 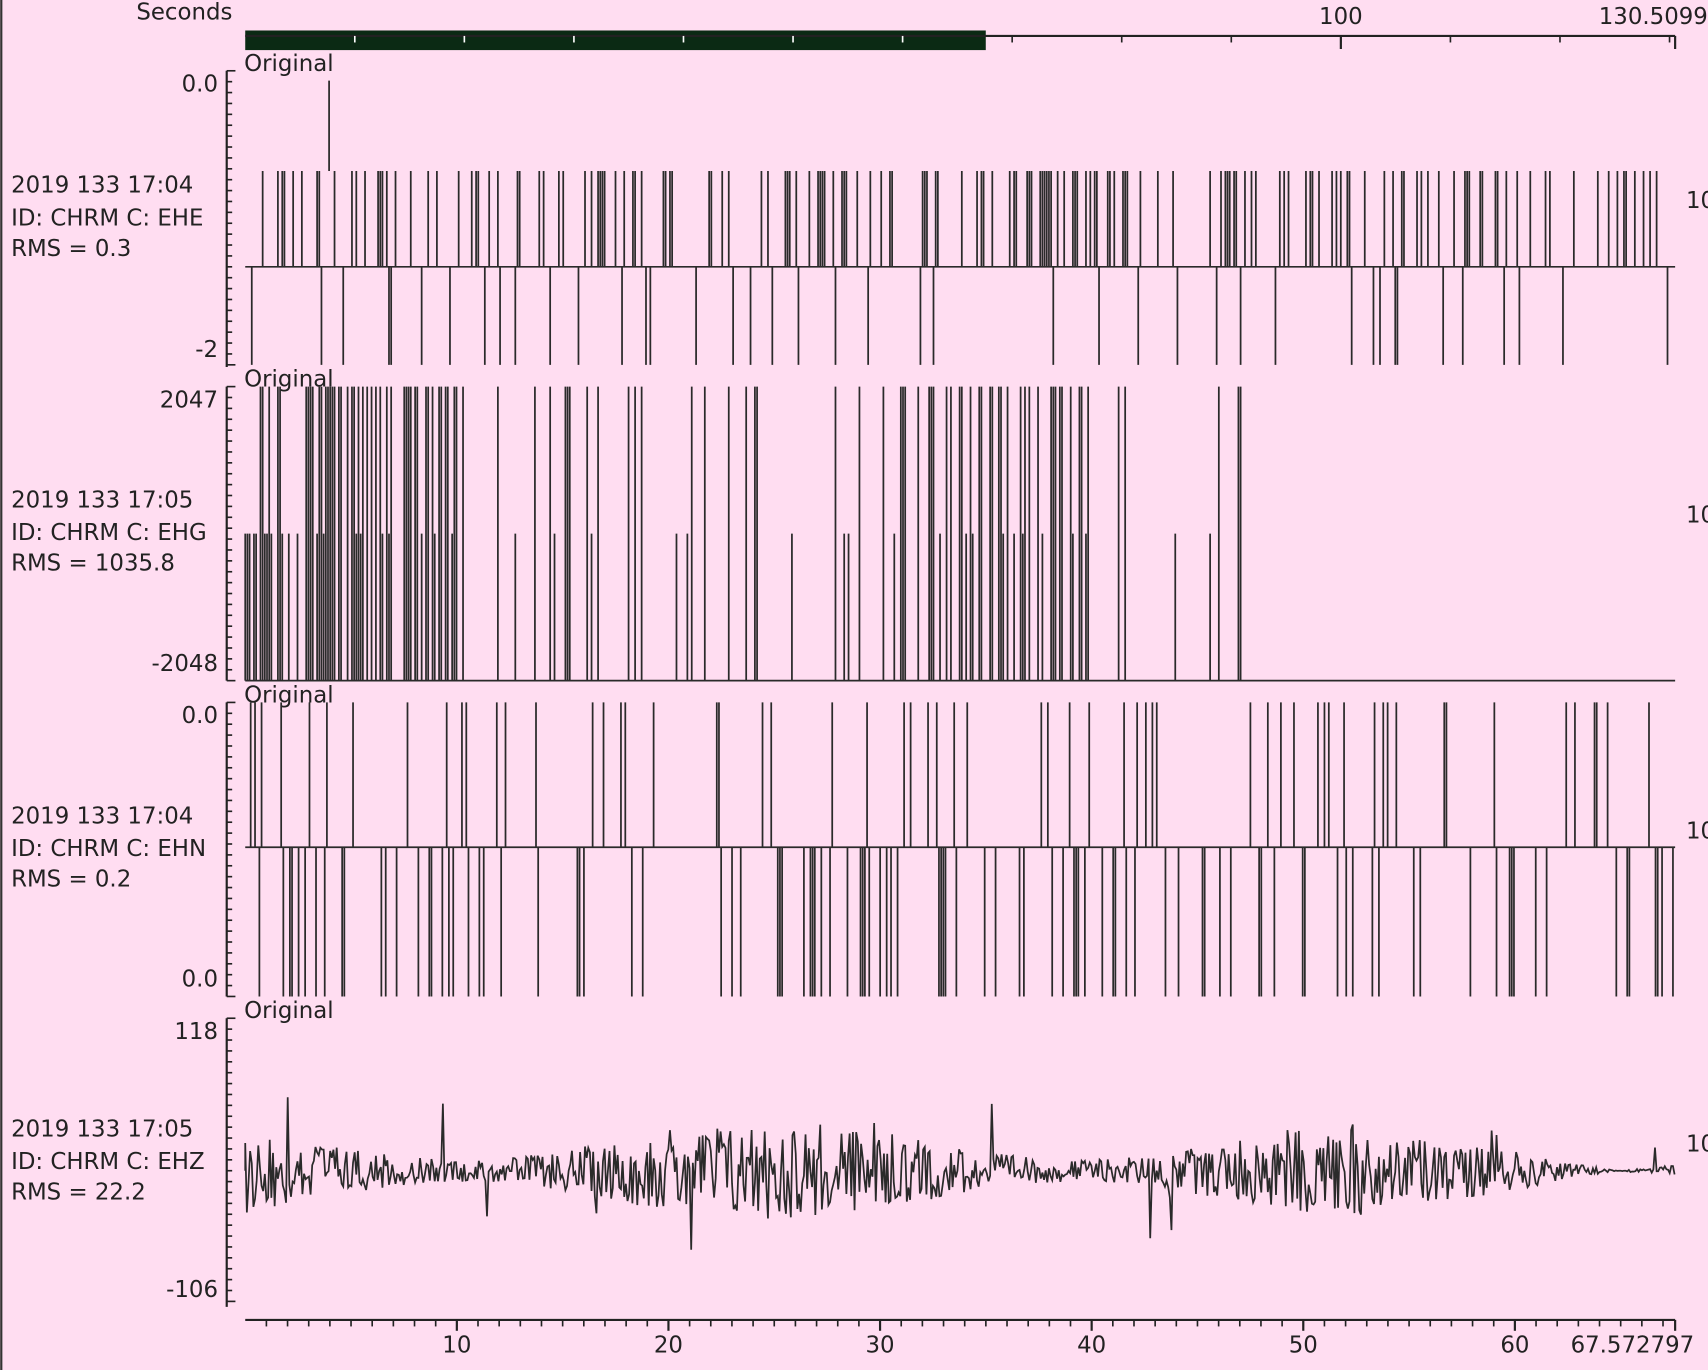 What do you see at coordinates (206, 350) in the screenshot?
I see `bottom-label: -2` at bounding box center [206, 350].